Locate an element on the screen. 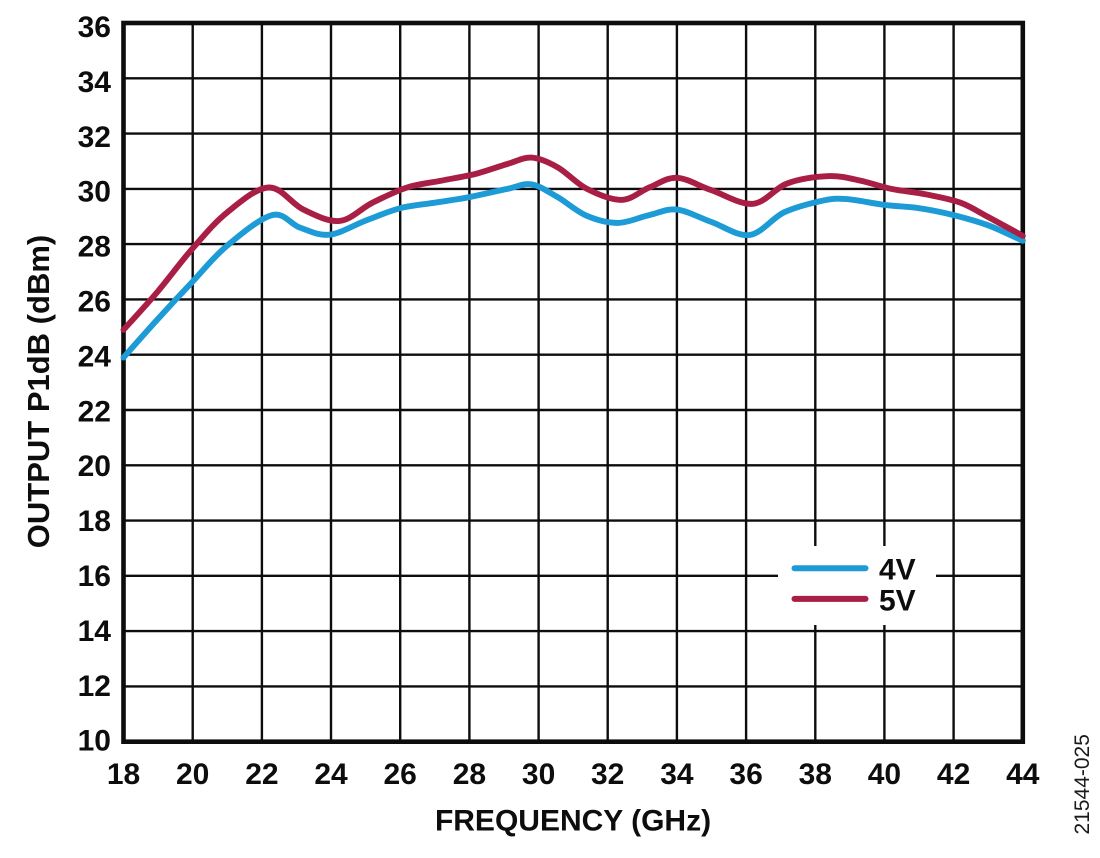 This screenshot has height=858, width=1100. svg-text: 10 is located at coordinates (94, 741).